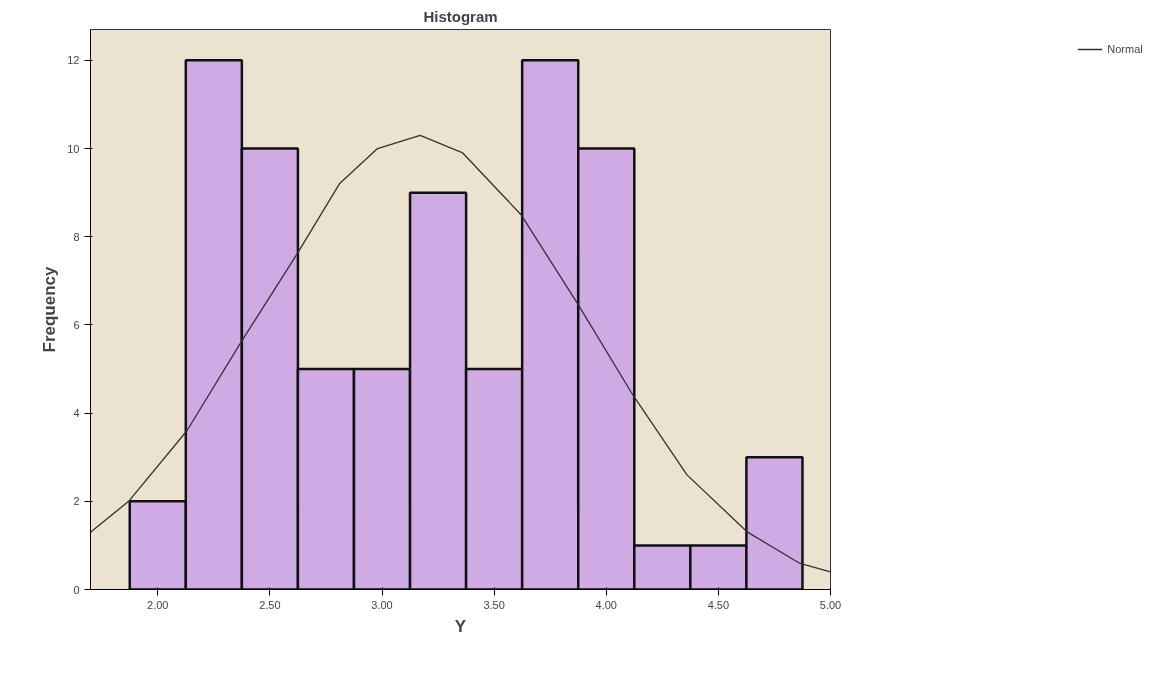 This screenshot has height=682, width=1165. What do you see at coordinates (76, 589) in the screenshot?
I see `y-tick-label: 0` at bounding box center [76, 589].